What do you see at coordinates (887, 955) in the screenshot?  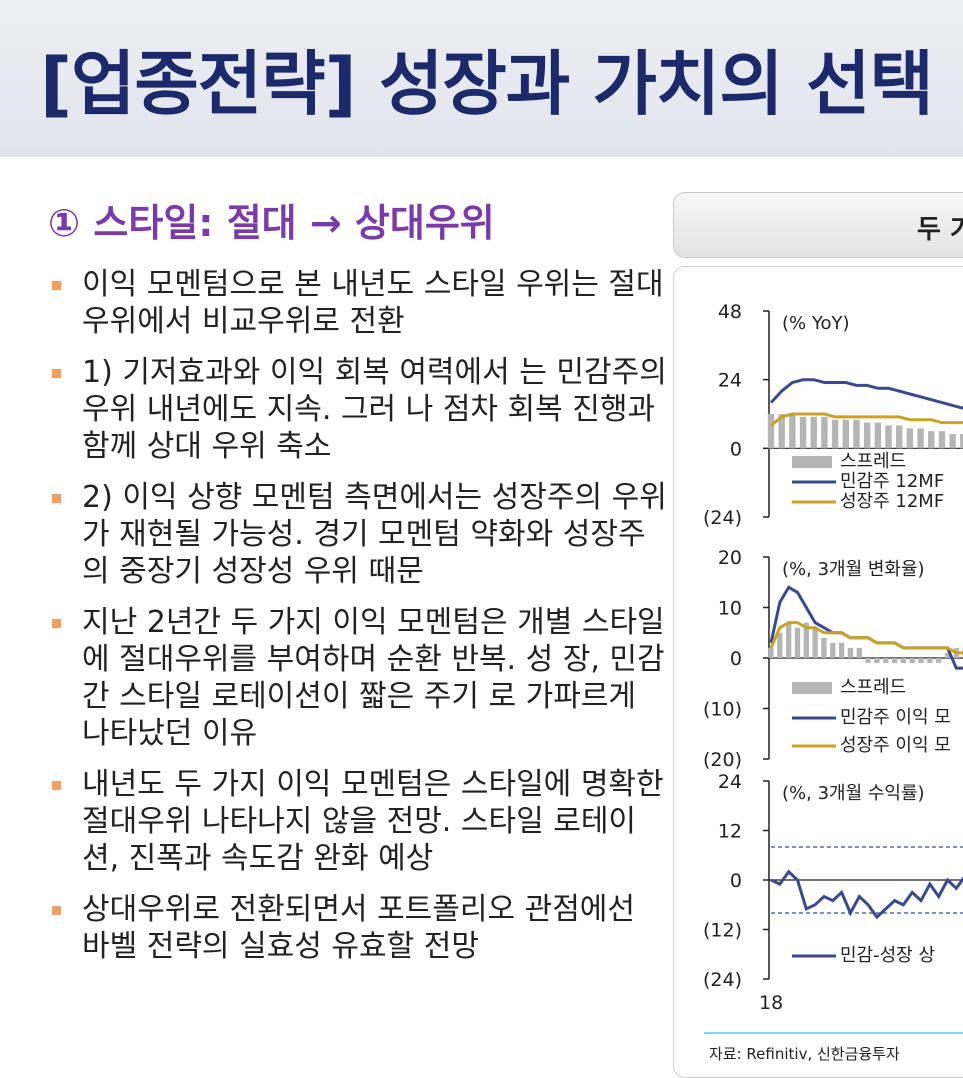 I see `legend-label: 민감-성장 상` at bounding box center [887, 955].